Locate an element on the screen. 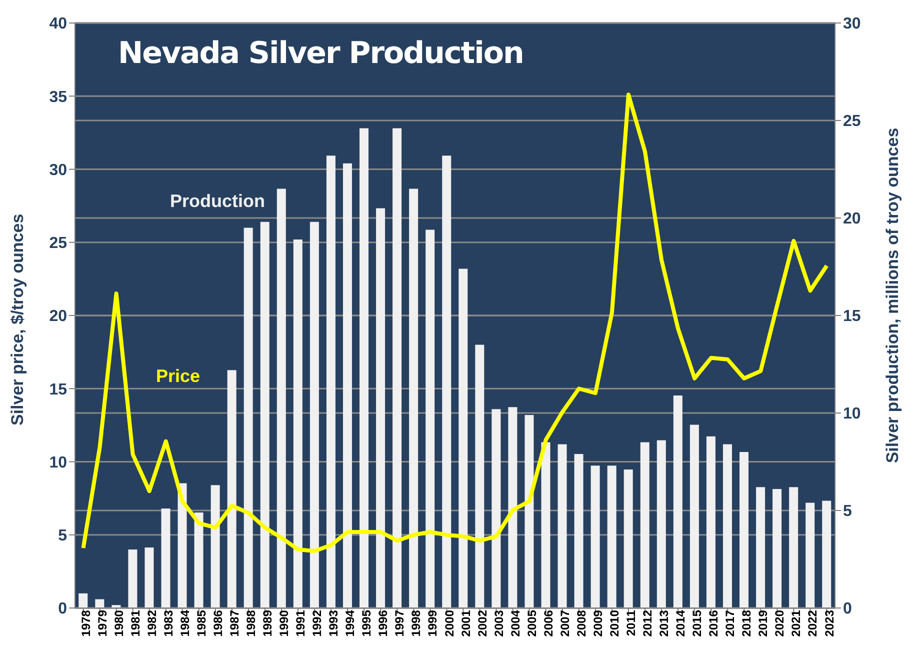 The width and height of the screenshot is (911, 666). x-tick-label: 2015 is located at coordinates (697, 623).